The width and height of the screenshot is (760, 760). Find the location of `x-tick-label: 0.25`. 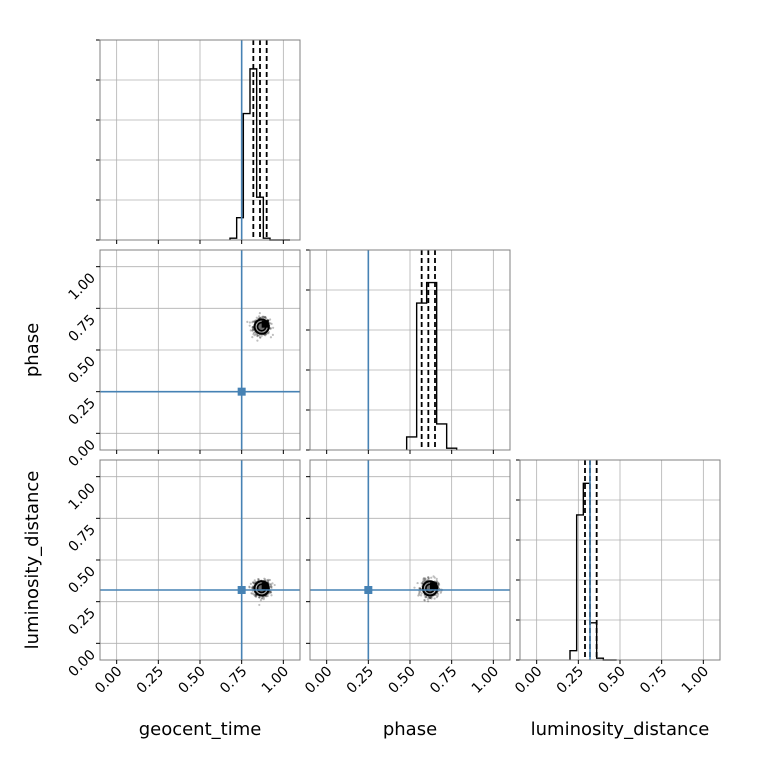

x-tick-label: 0.25 is located at coordinates (570, 680).